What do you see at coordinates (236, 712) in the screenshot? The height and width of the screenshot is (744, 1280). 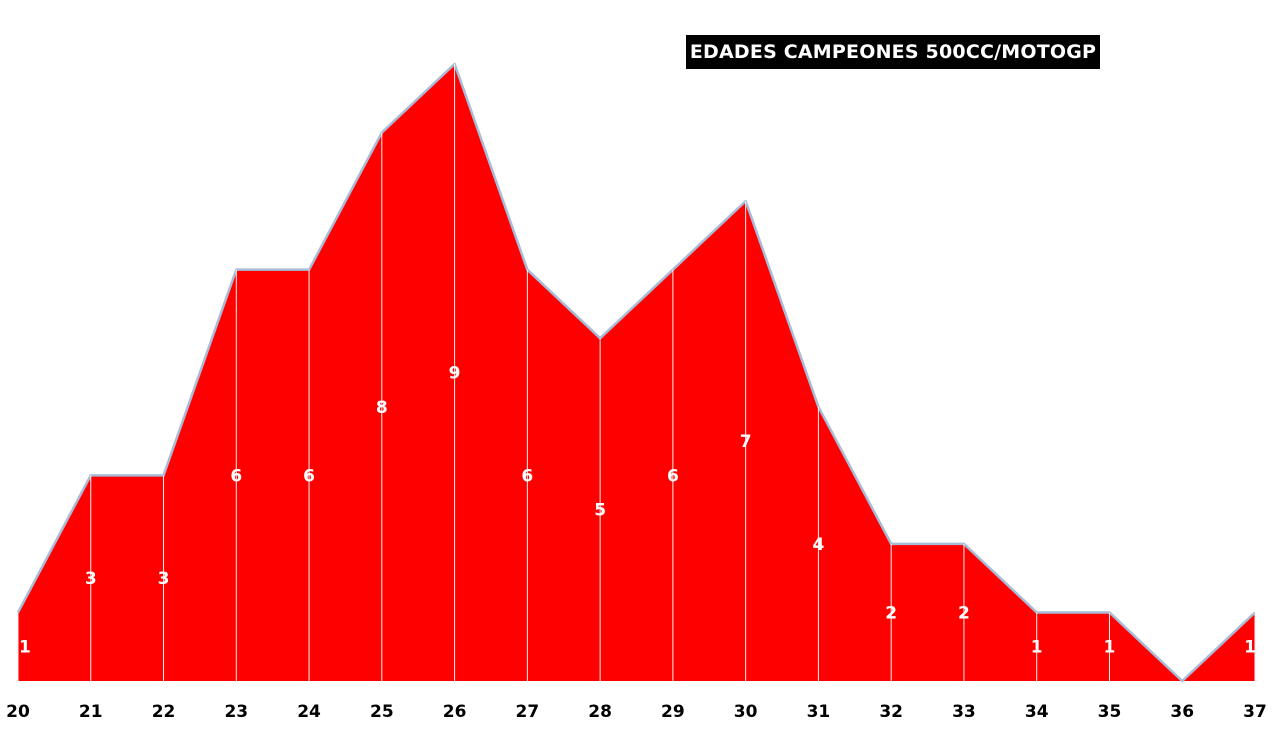 I see `x-tick-label: 23` at bounding box center [236, 712].